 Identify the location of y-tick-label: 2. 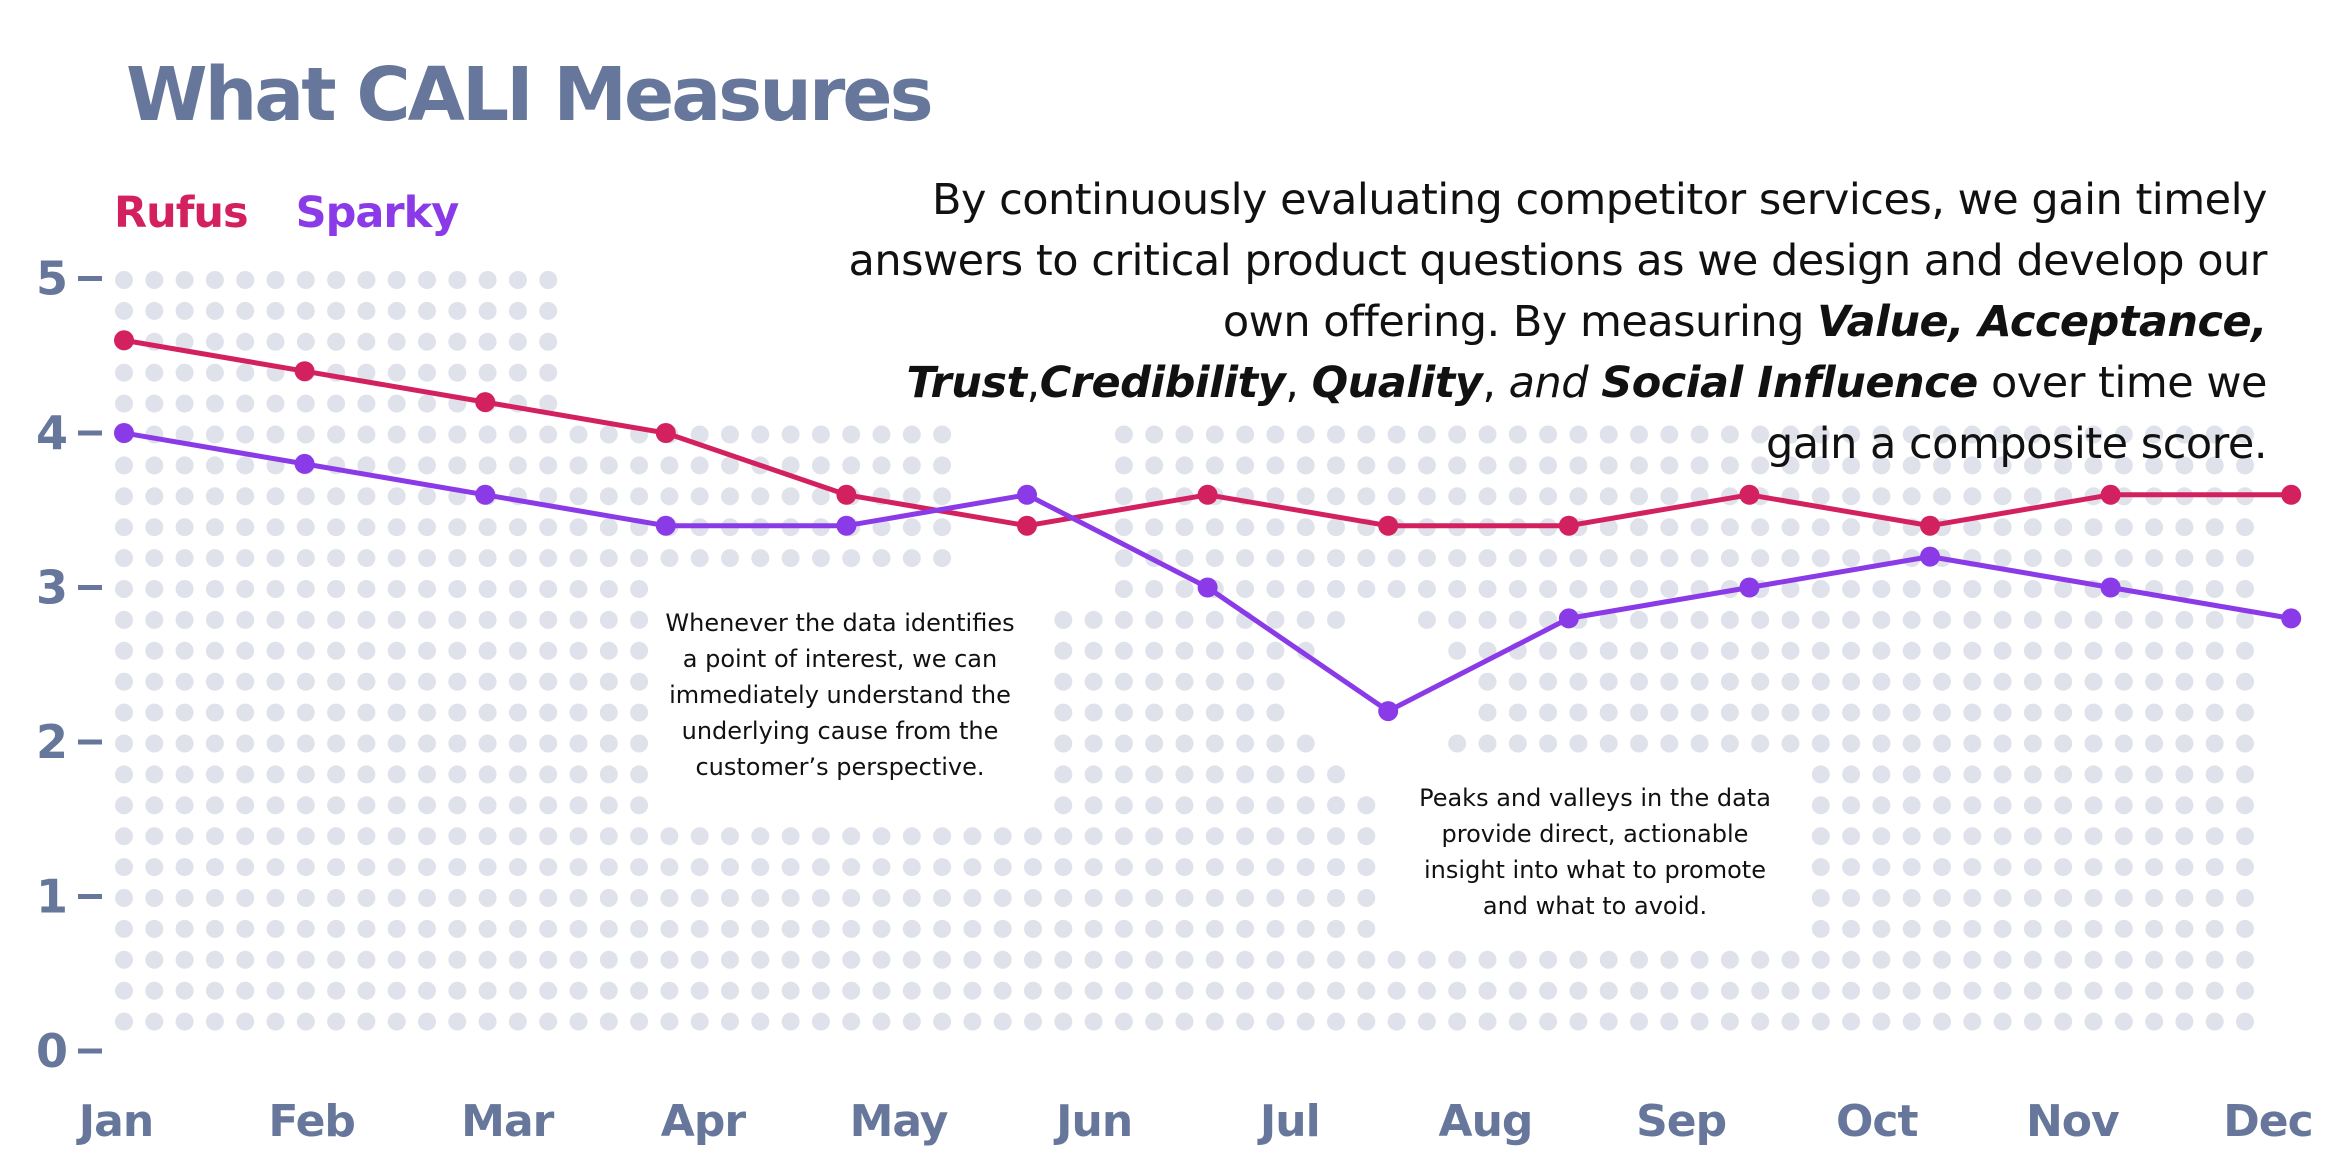
(52, 742).